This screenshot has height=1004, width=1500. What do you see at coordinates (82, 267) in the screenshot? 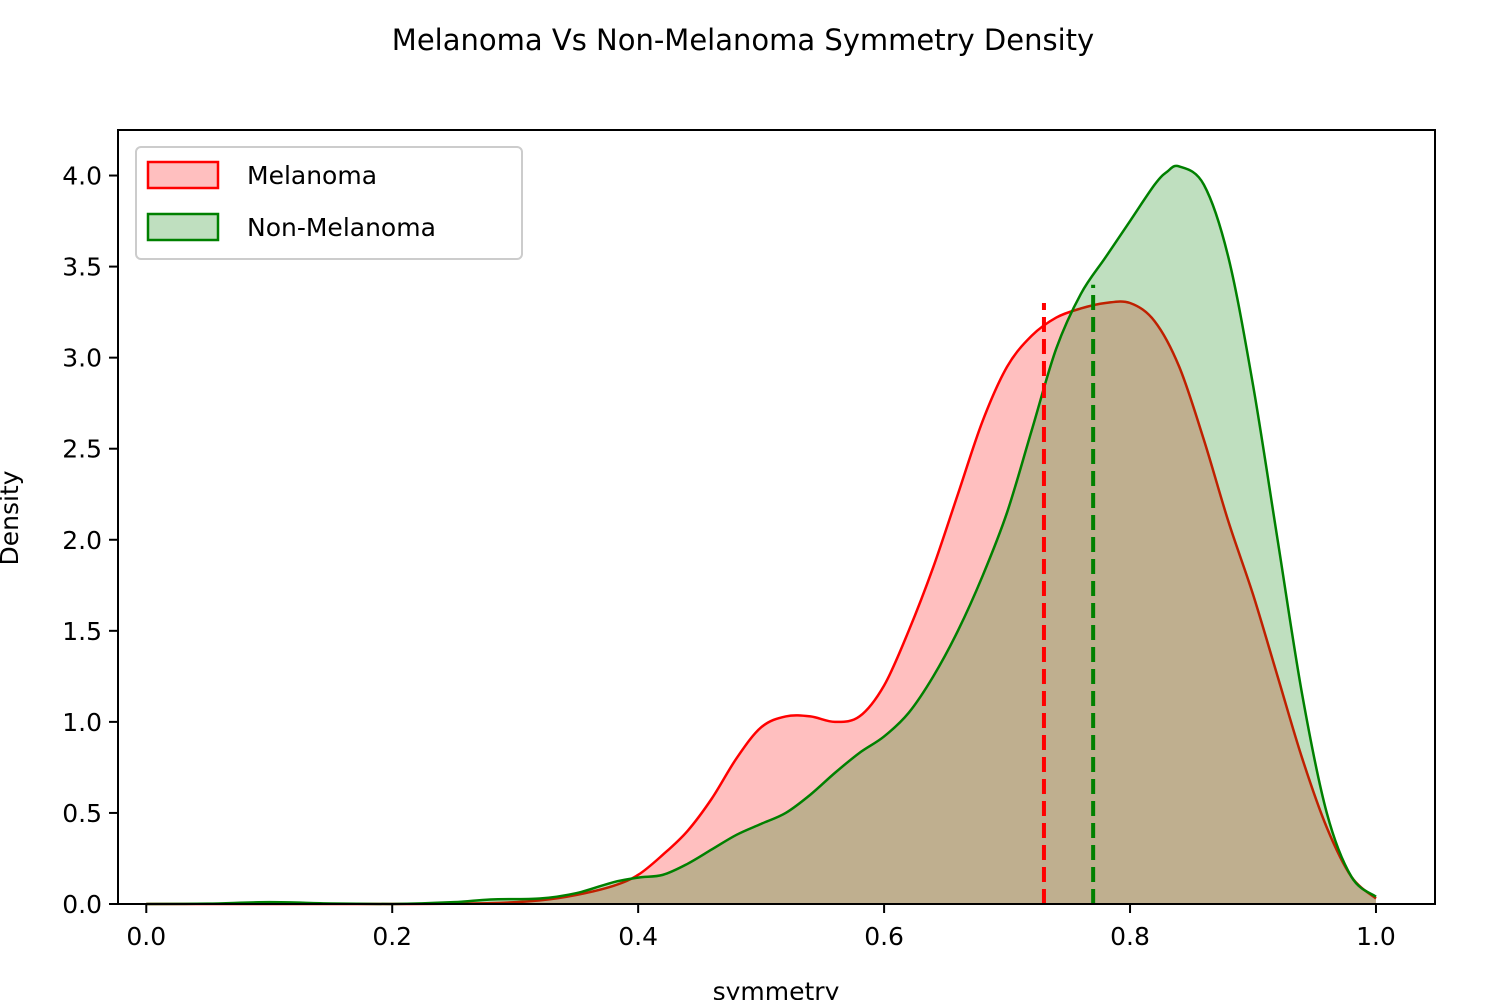
I see `y-tick-label: 3.5` at bounding box center [82, 267].